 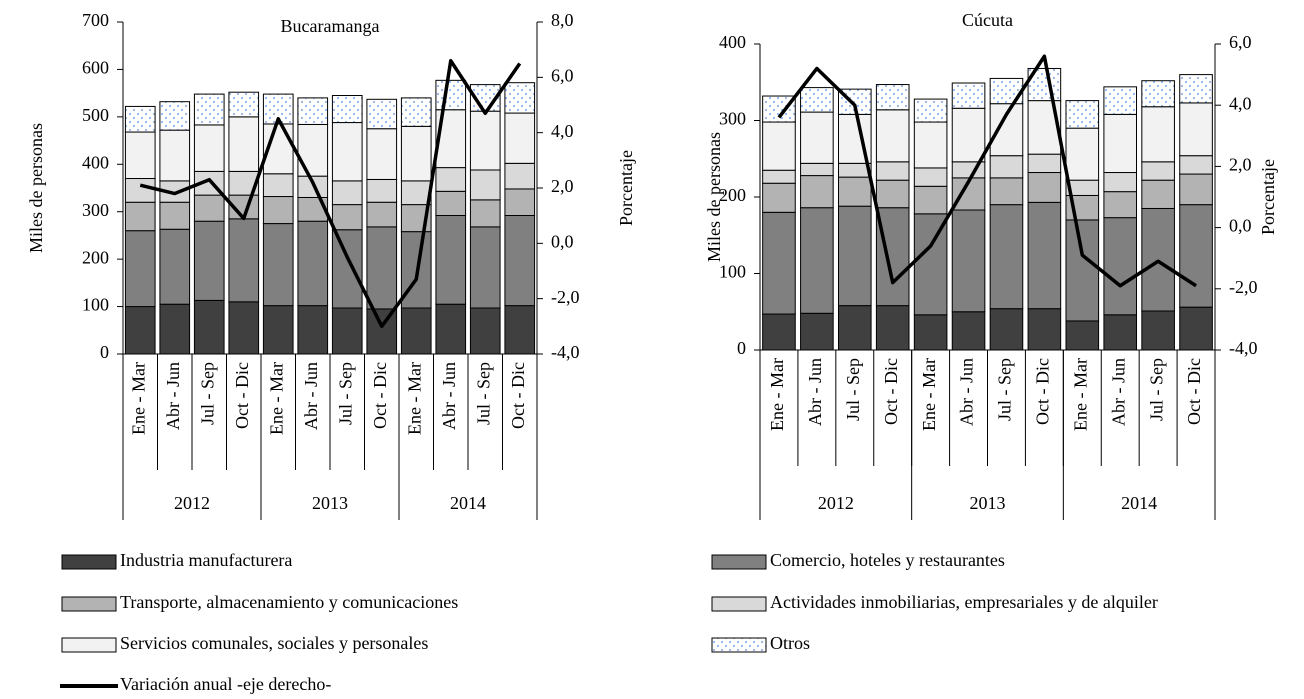 What do you see at coordinates (562, 186) in the screenshot?
I see `y2-tick-label: 2,0` at bounding box center [562, 186].